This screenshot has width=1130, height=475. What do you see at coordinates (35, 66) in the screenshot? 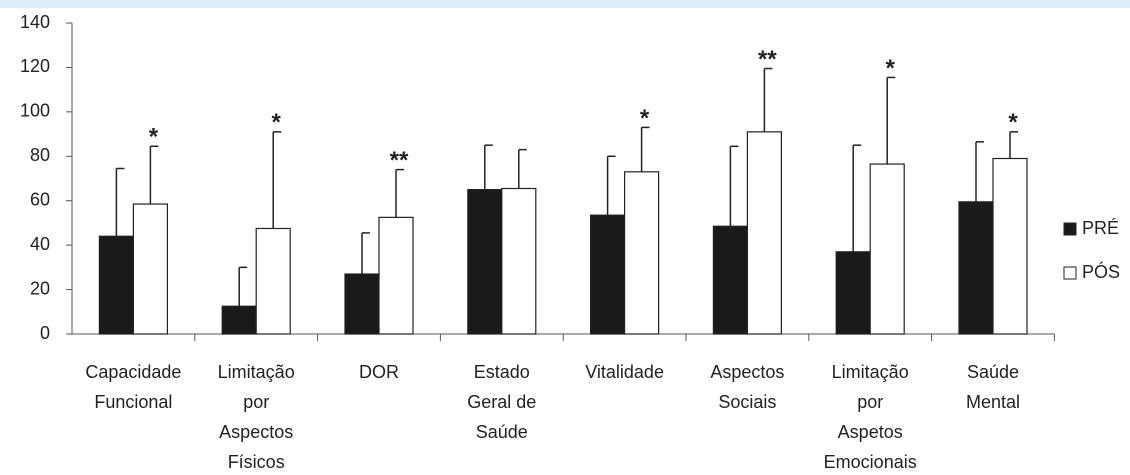
I see `y-tick-label: 120` at bounding box center [35, 66].